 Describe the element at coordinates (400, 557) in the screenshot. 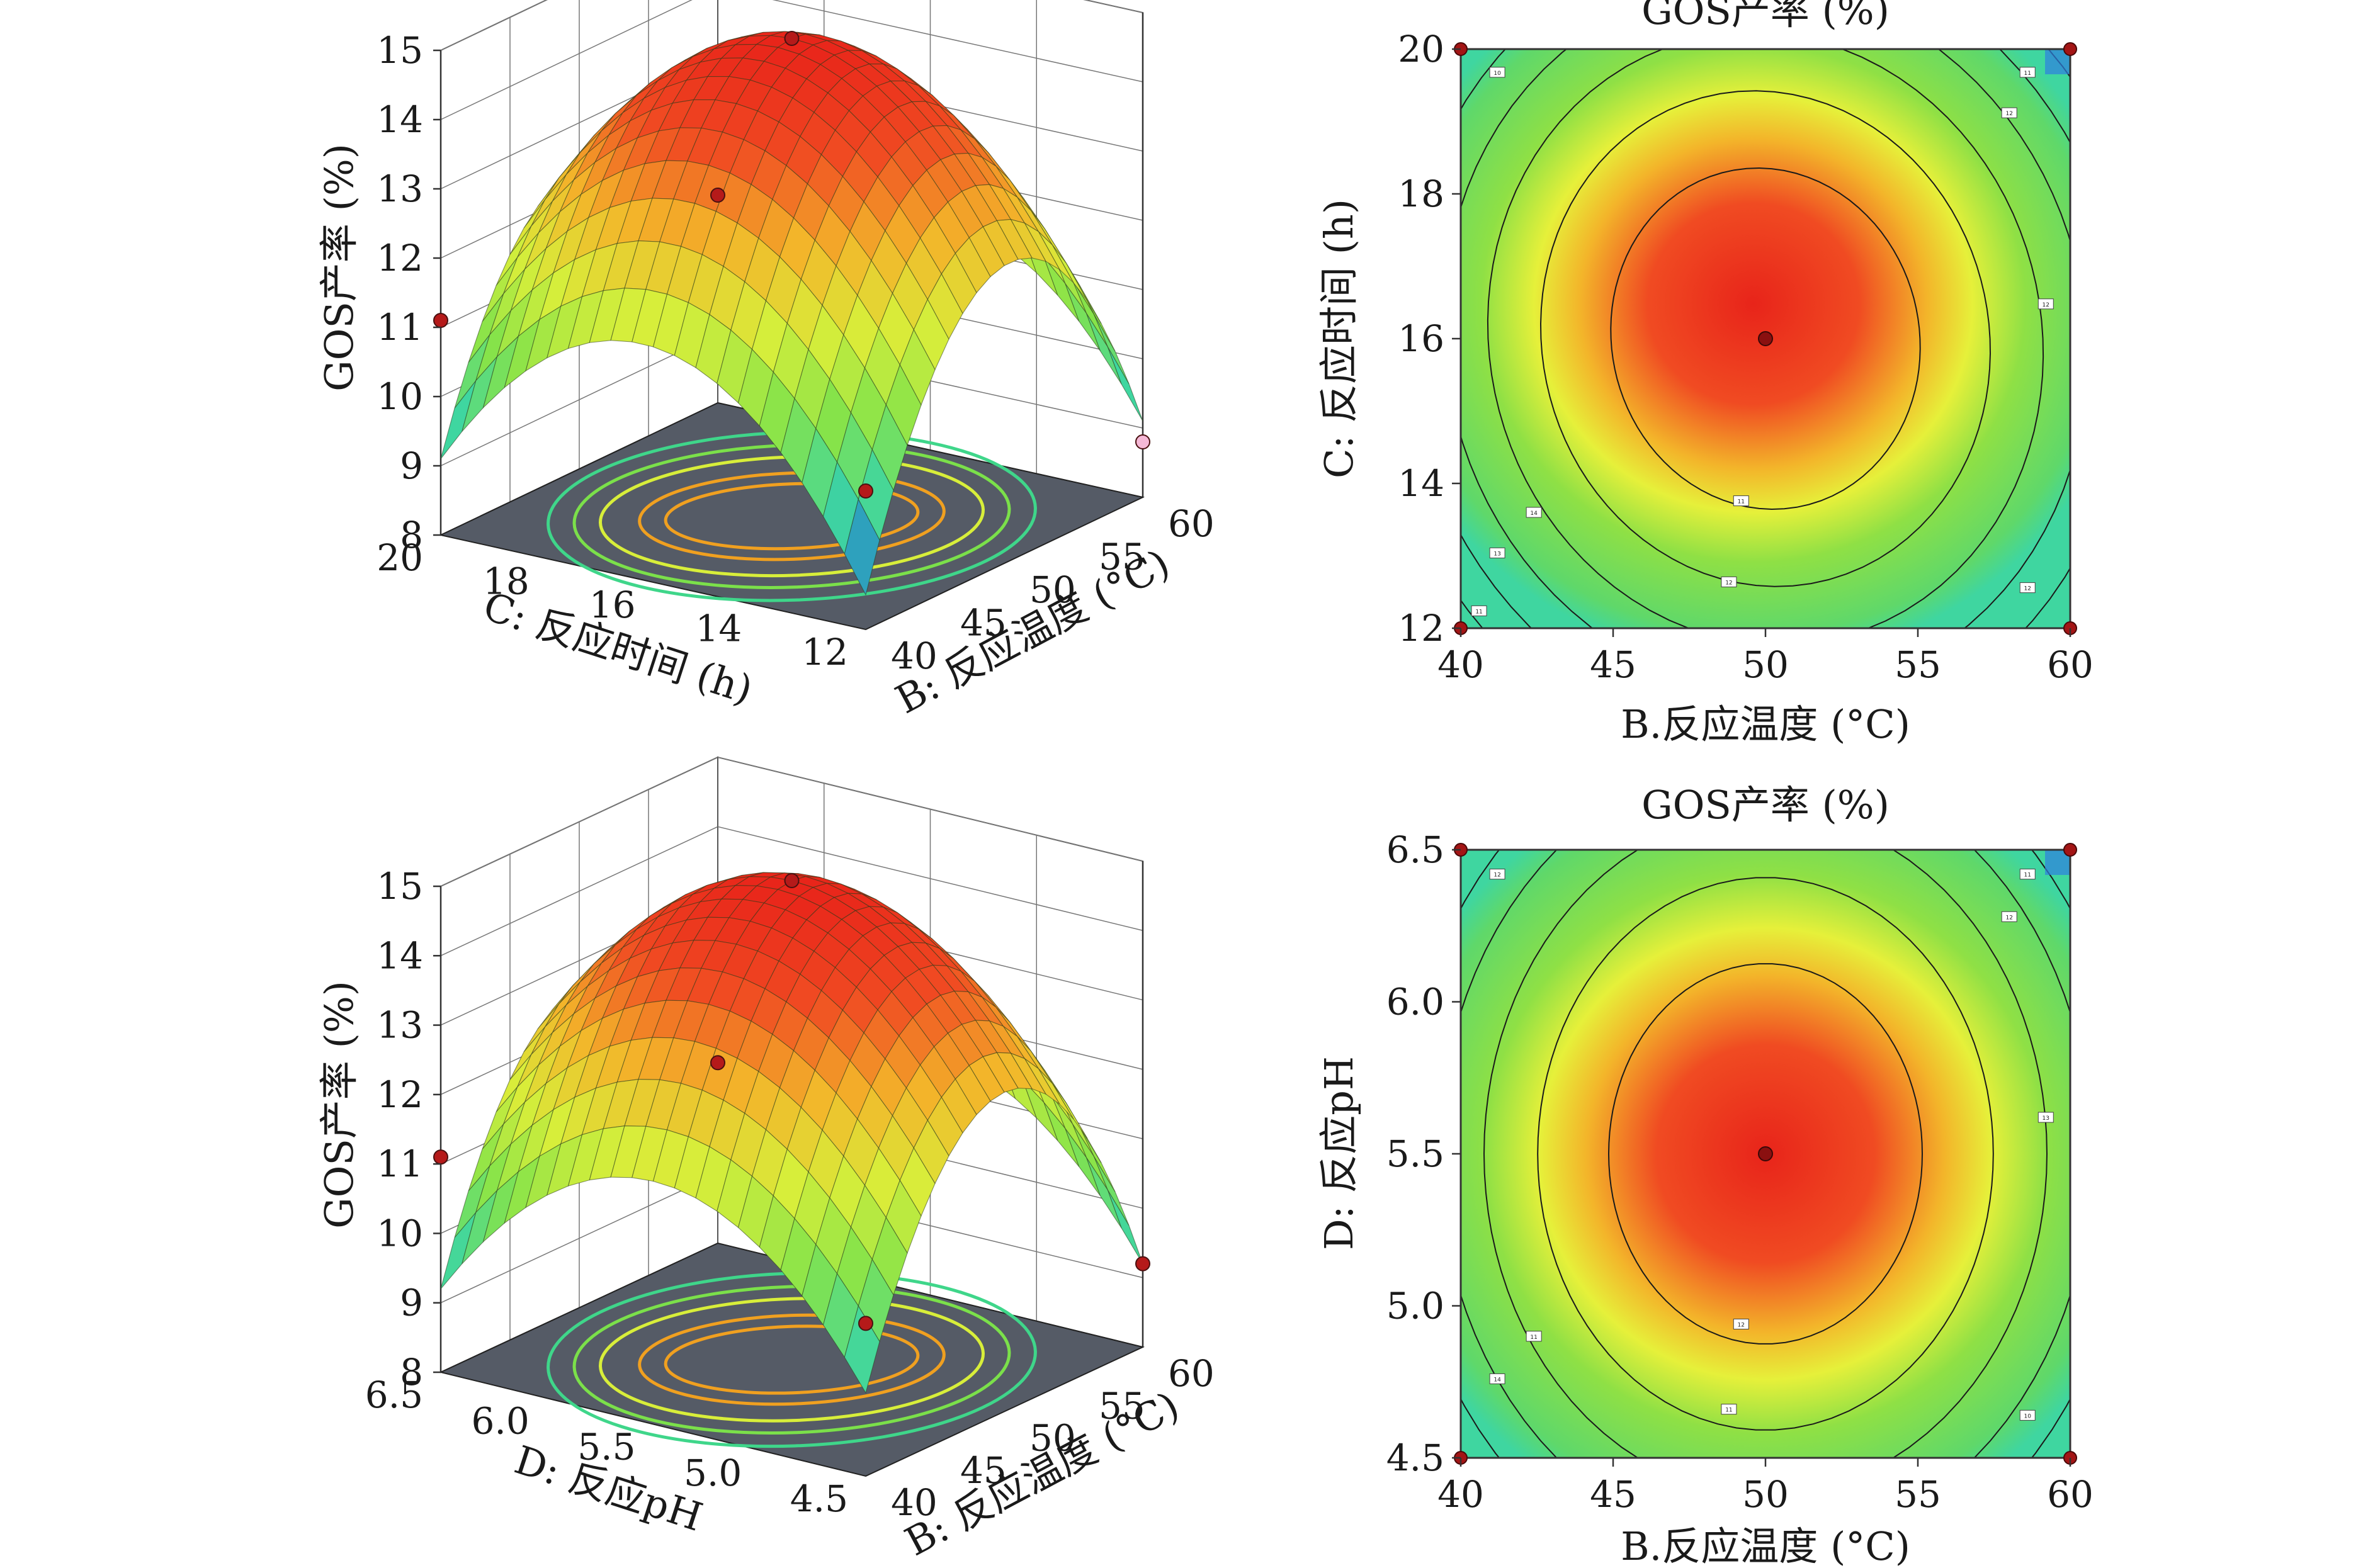

I see `y-tick-label: 20` at that location.